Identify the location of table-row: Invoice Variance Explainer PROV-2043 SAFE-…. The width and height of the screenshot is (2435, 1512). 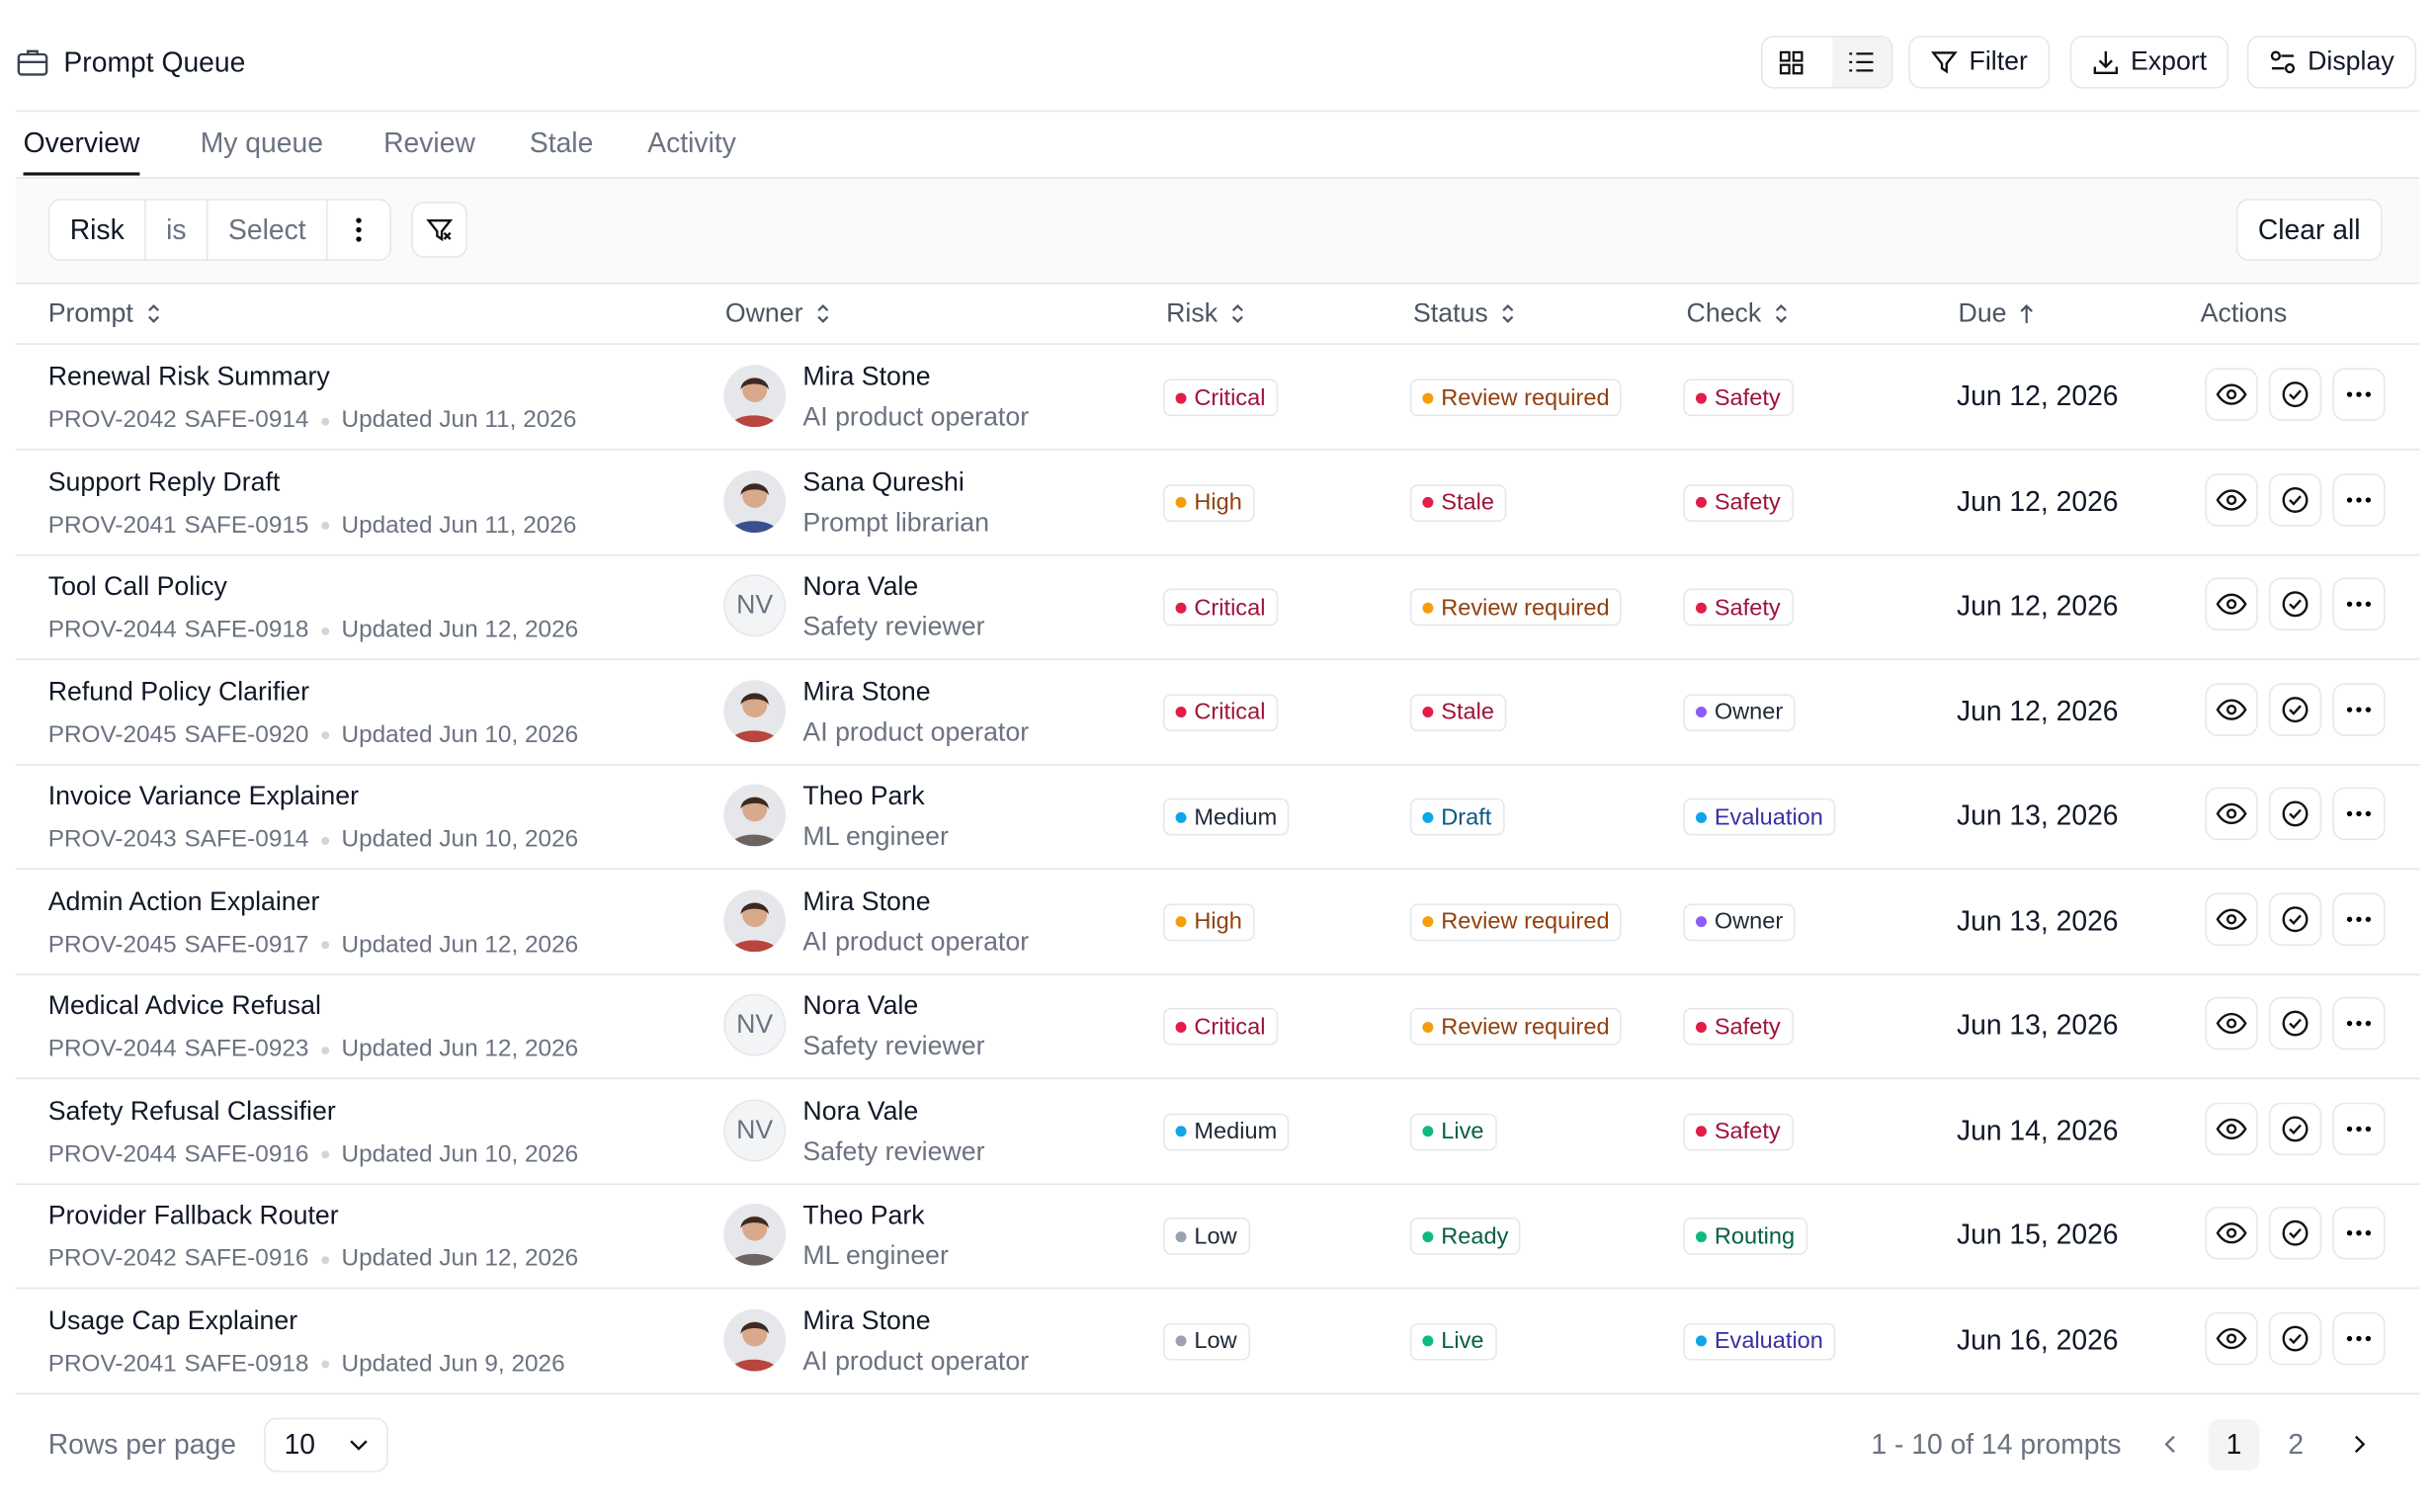
(1217, 817).